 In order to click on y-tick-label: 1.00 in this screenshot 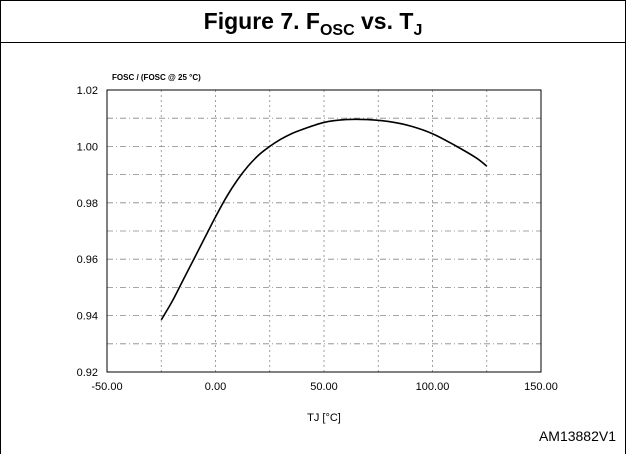, I will do `click(87, 147)`.